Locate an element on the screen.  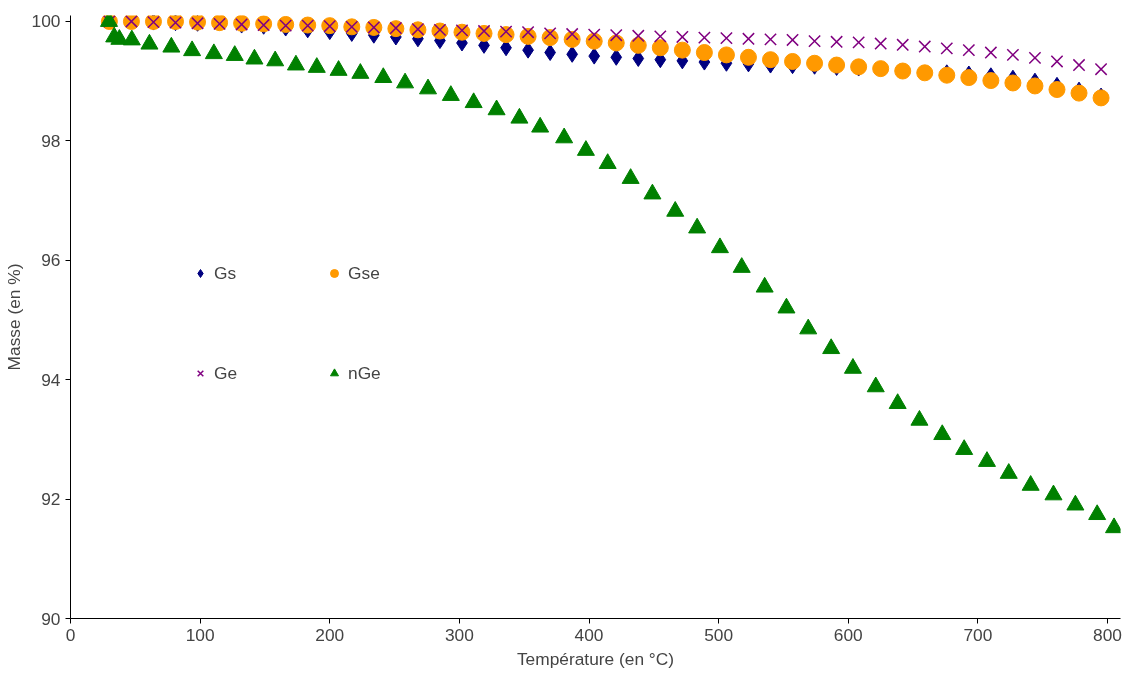
x-axis-title: Température (en °C) is located at coordinates (595, 658).